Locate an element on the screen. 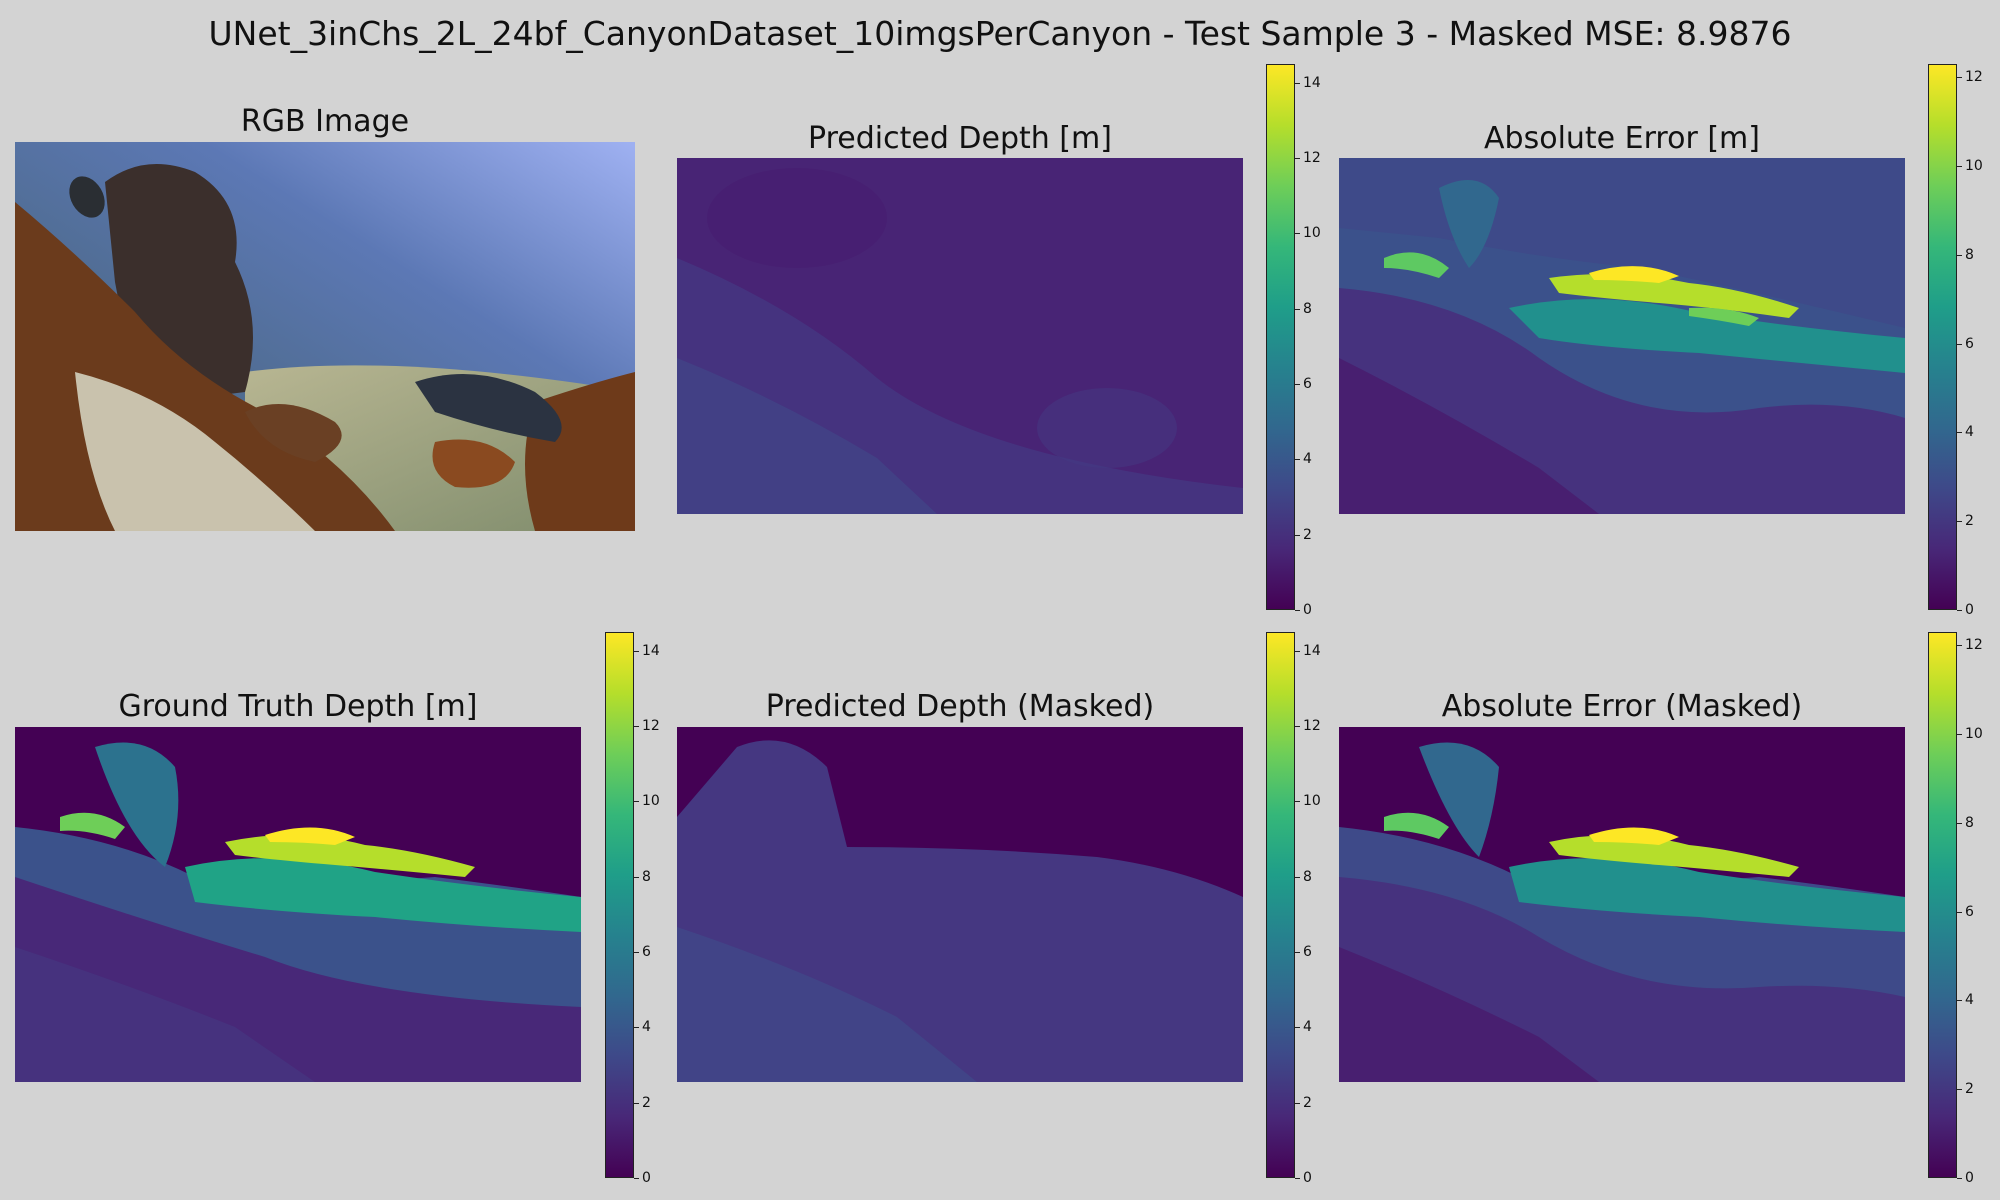 This screenshot has width=2000, height=1200. colorbar-pred is located at coordinates (1280, 337).